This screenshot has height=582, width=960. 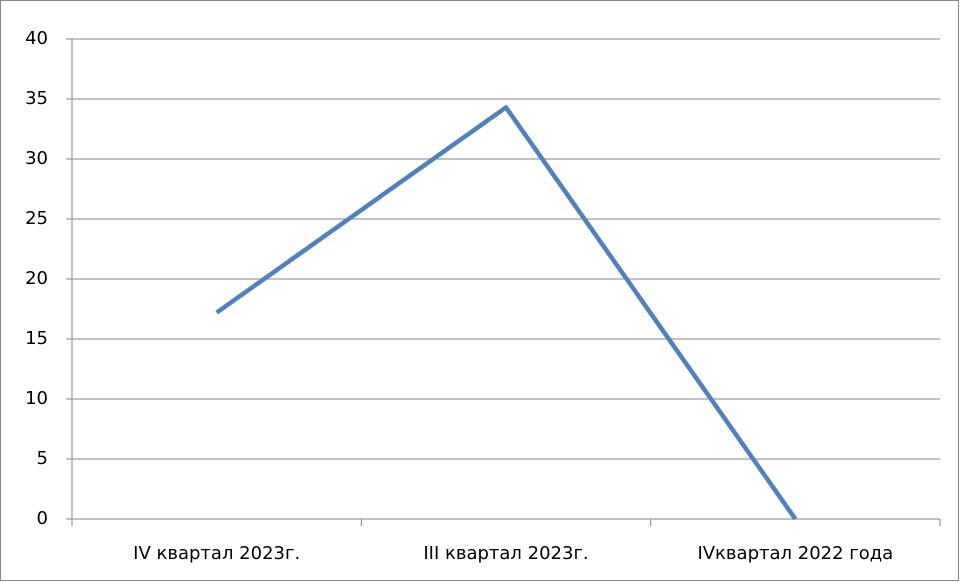 I want to click on y-tick-label: 0, so click(x=42, y=518).